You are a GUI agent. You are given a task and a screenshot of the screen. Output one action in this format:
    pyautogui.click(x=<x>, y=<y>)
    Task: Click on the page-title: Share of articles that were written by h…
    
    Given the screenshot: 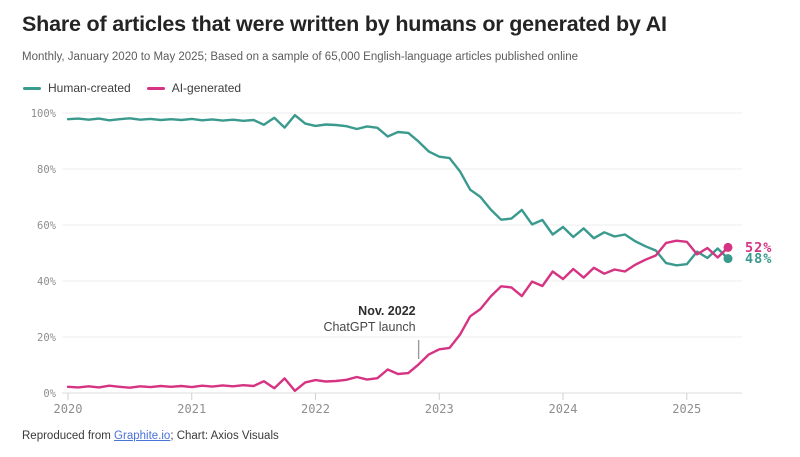 What is the action you would take?
    pyautogui.click(x=344, y=24)
    